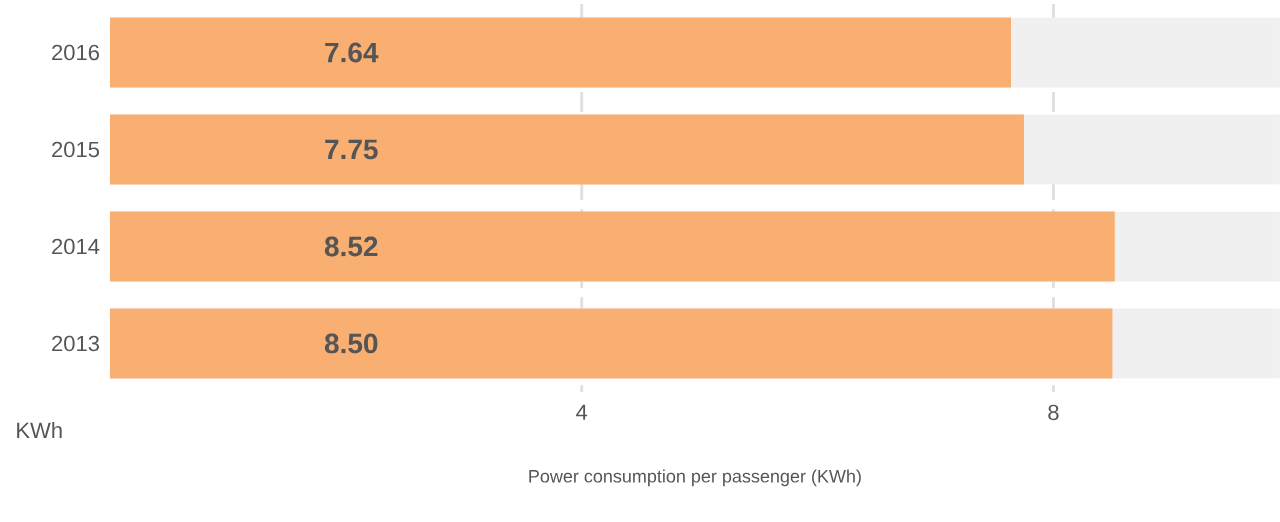  Describe the element at coordinates (76, 246) in the screenshot. I see `y-tick-label: 2014` at that location.